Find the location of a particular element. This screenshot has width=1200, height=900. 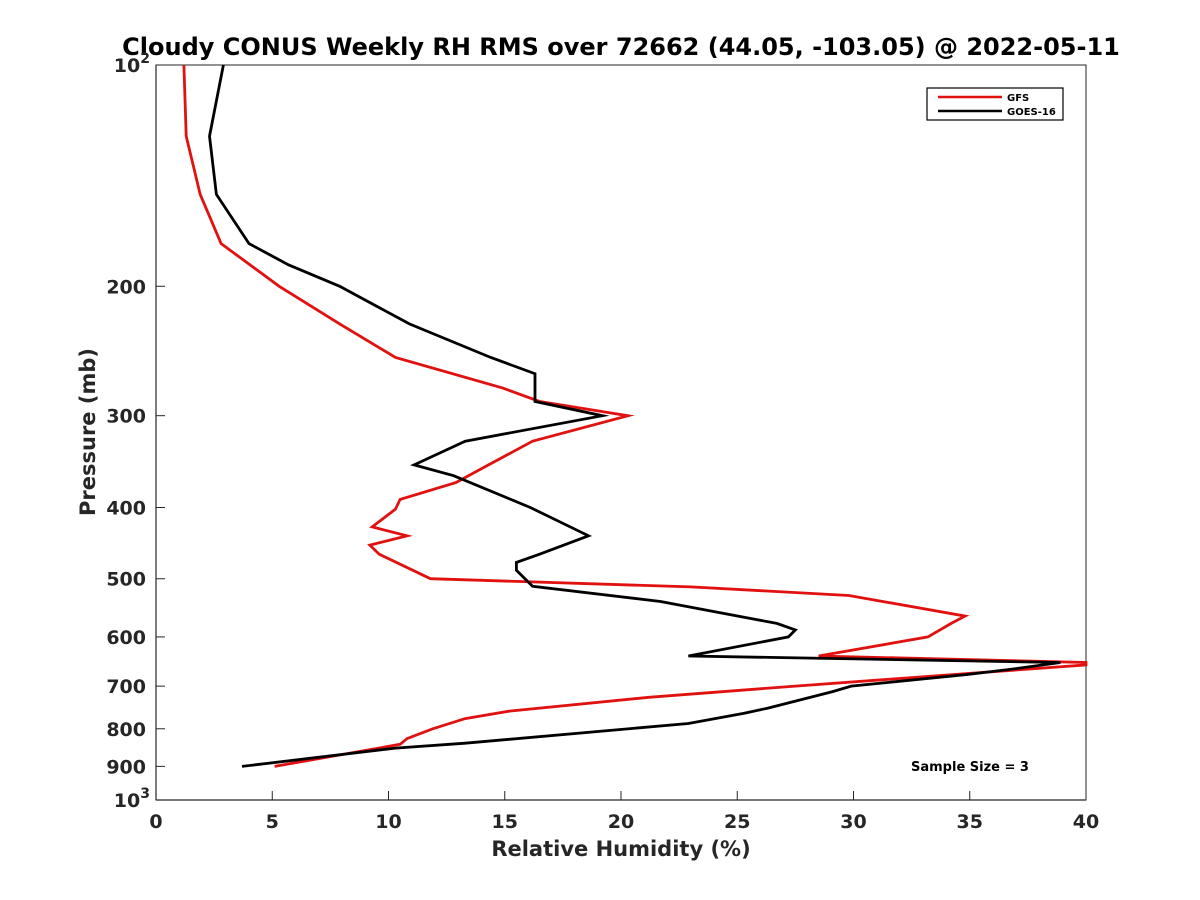

x-tick-label: 20 is located at coordinates (621, 822).